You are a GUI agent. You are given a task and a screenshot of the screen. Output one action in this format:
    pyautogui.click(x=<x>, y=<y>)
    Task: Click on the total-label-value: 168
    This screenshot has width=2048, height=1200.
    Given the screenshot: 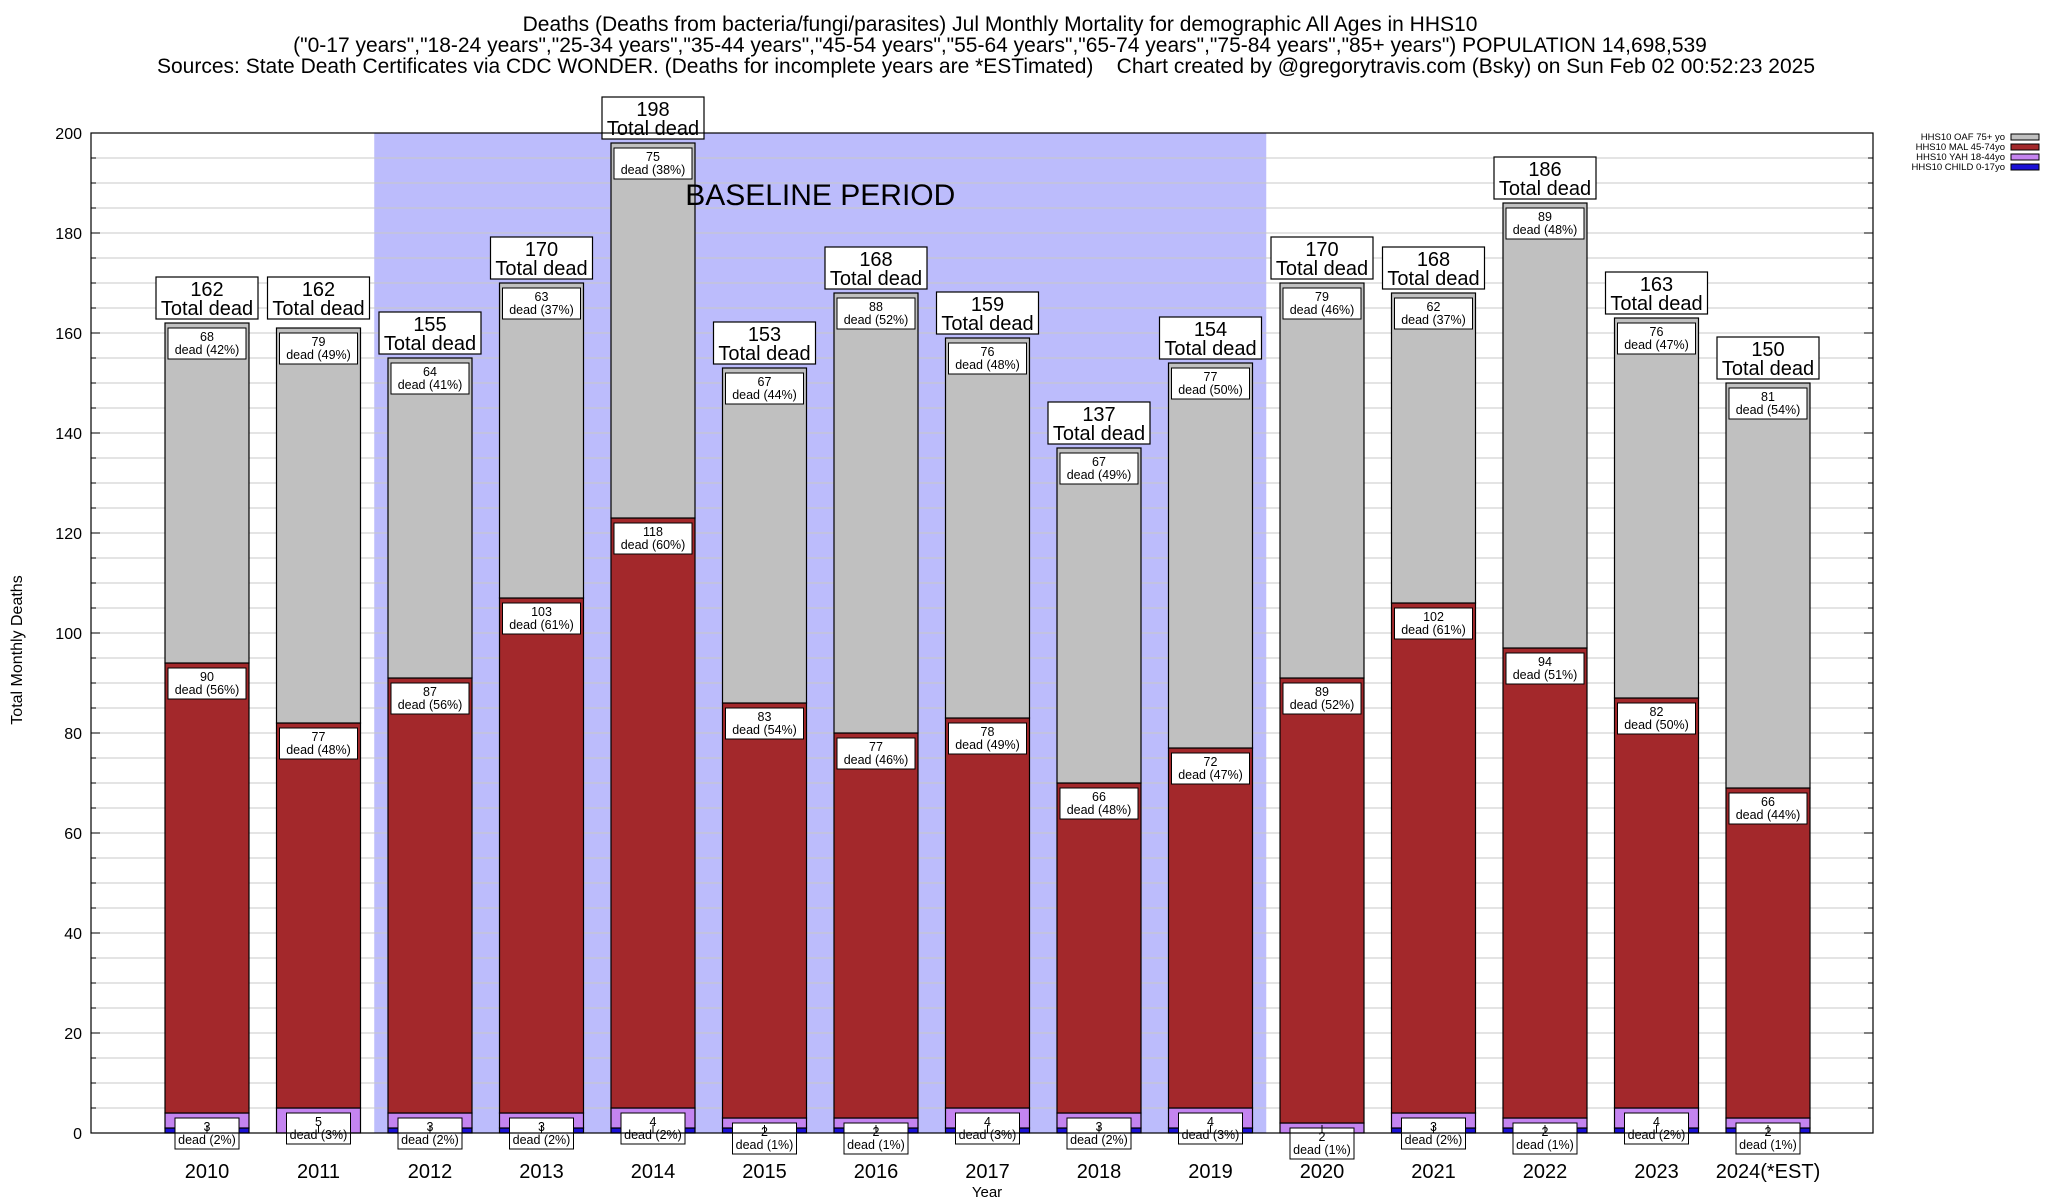 What is the action you would take?
    pyautogui.click(x=1433, y=260)
    